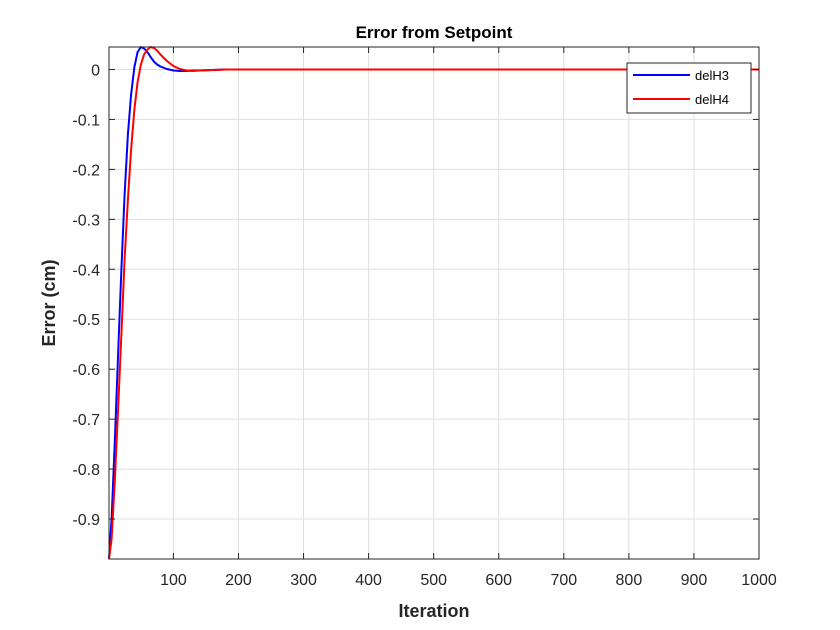 Image resolution: width=840 pixels, height=630 pixels. I want to click on y-tick-label: -0.6, so click(86, 370).